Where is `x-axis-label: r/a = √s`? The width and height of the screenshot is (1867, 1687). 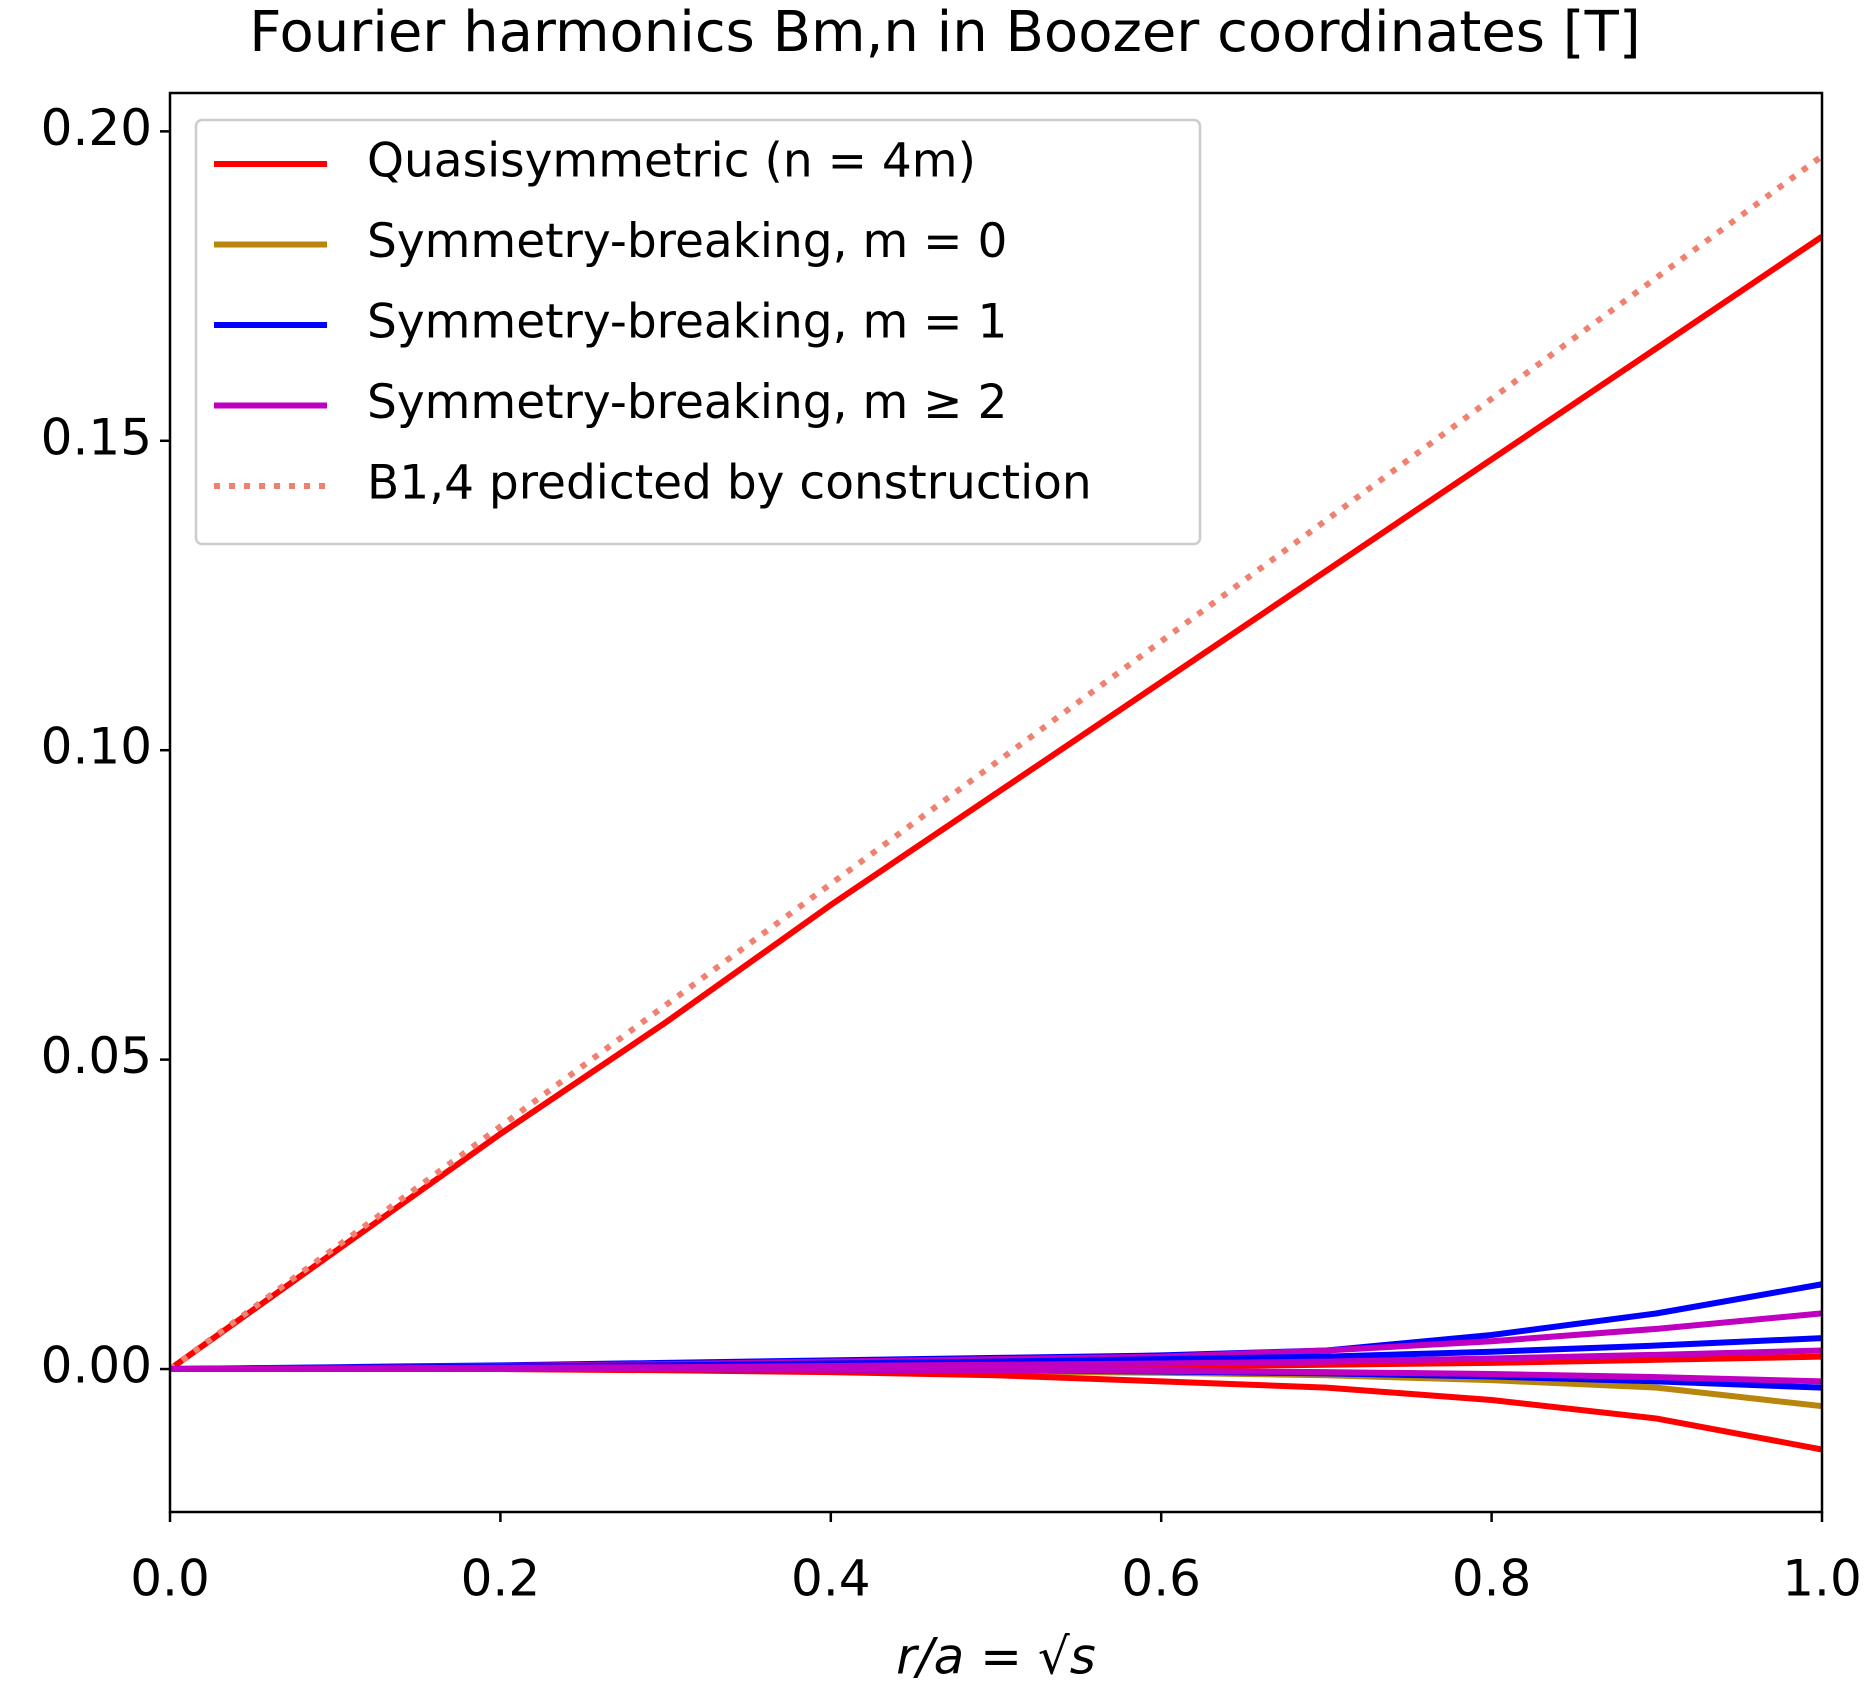
x-axis-label: r/a = √s is located at coordinates (996, 1657).